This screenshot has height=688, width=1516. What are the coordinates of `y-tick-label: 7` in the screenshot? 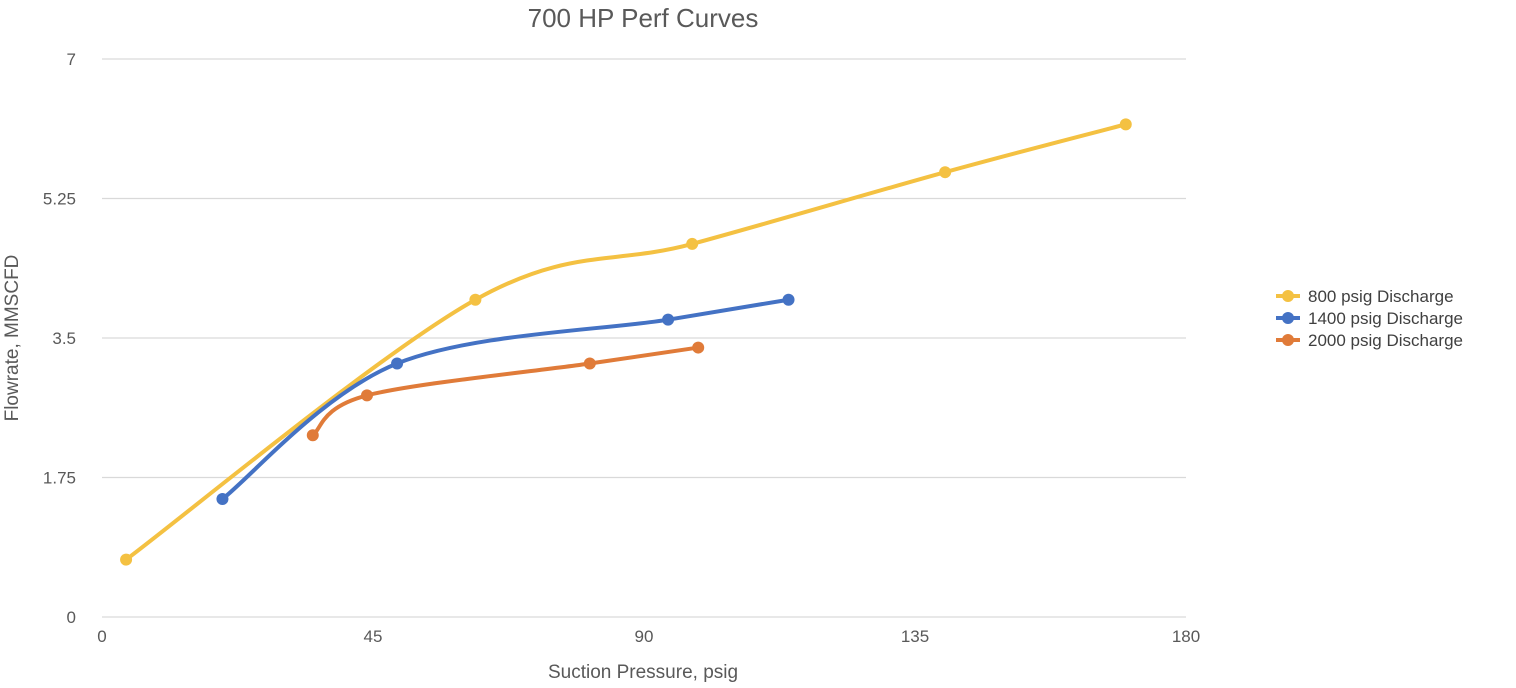 It's located at (71, 59).